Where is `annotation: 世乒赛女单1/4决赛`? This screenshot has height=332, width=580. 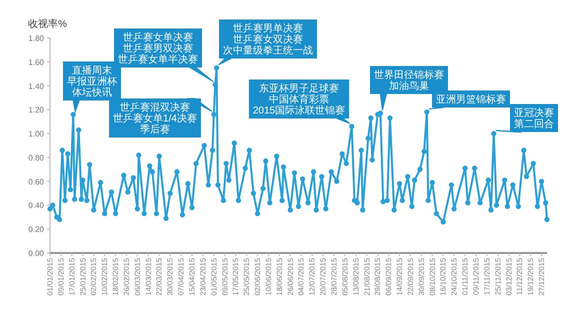
annotation: 世乒赛女单1/4决赛 is located at coordinates (155, 118).